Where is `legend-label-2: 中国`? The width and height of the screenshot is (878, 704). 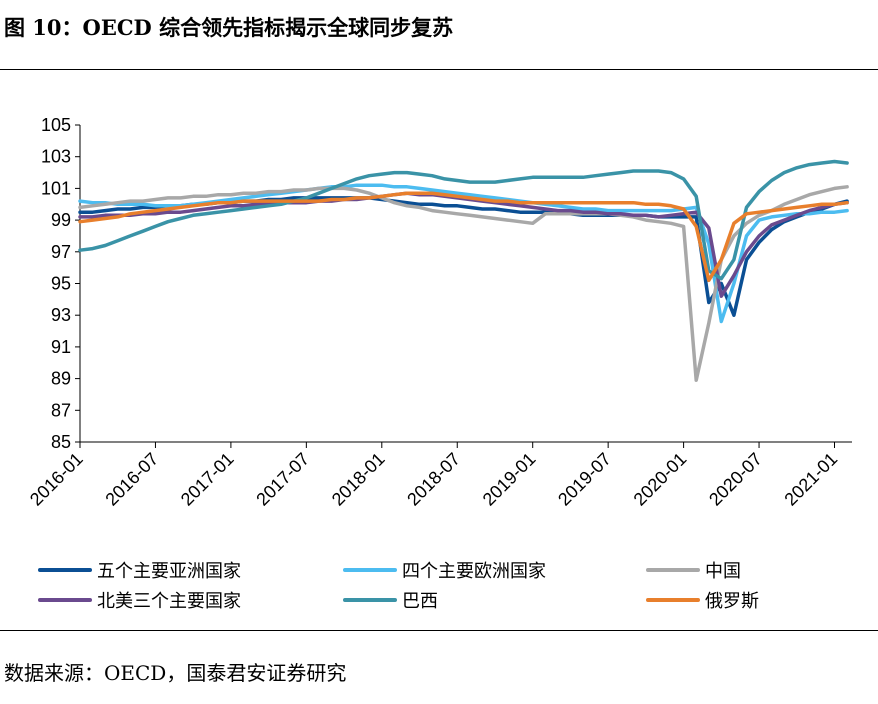
legend-label-2: 中国 is located at coordinates (723, 571).